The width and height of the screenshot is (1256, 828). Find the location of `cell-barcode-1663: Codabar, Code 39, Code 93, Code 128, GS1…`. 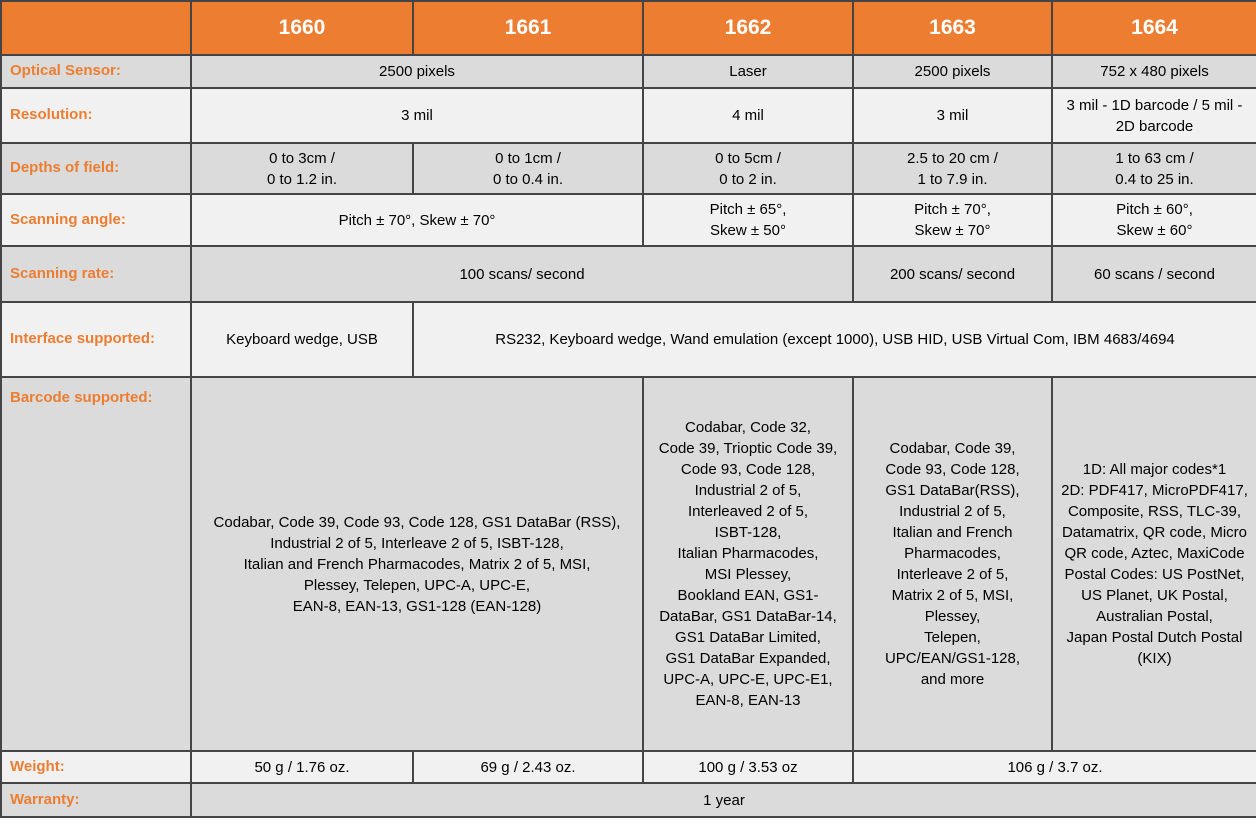

cell-barcode-1663: Codabar, Code 39, Code 93, Code 128, GS1… is located at coordinates (952, 564).